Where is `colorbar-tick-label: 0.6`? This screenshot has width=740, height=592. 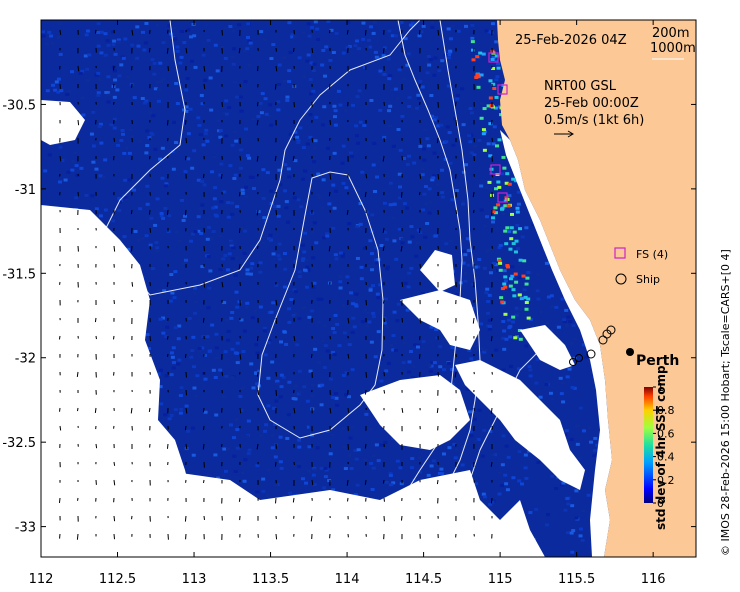 colorbar-tick-label: 0.6 is located at coordinates (666, 433).